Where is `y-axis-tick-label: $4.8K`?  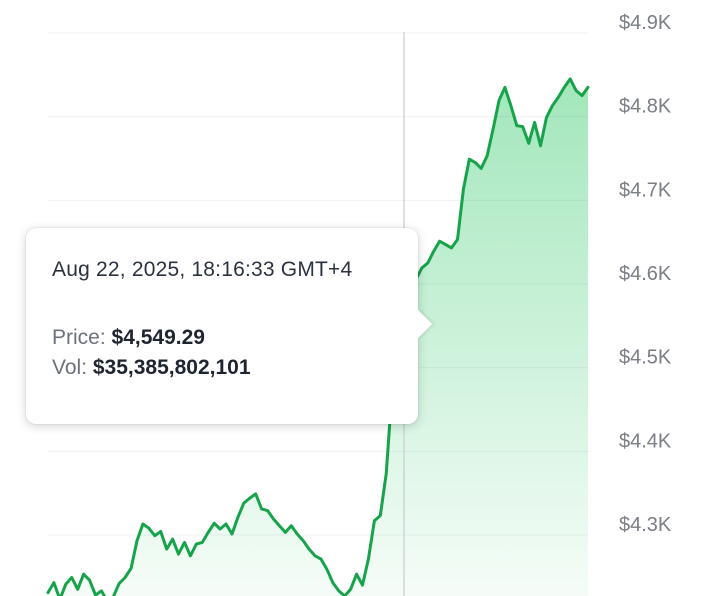
y-axis-tick-label: $4.8K is located at coordinates (645, 107).